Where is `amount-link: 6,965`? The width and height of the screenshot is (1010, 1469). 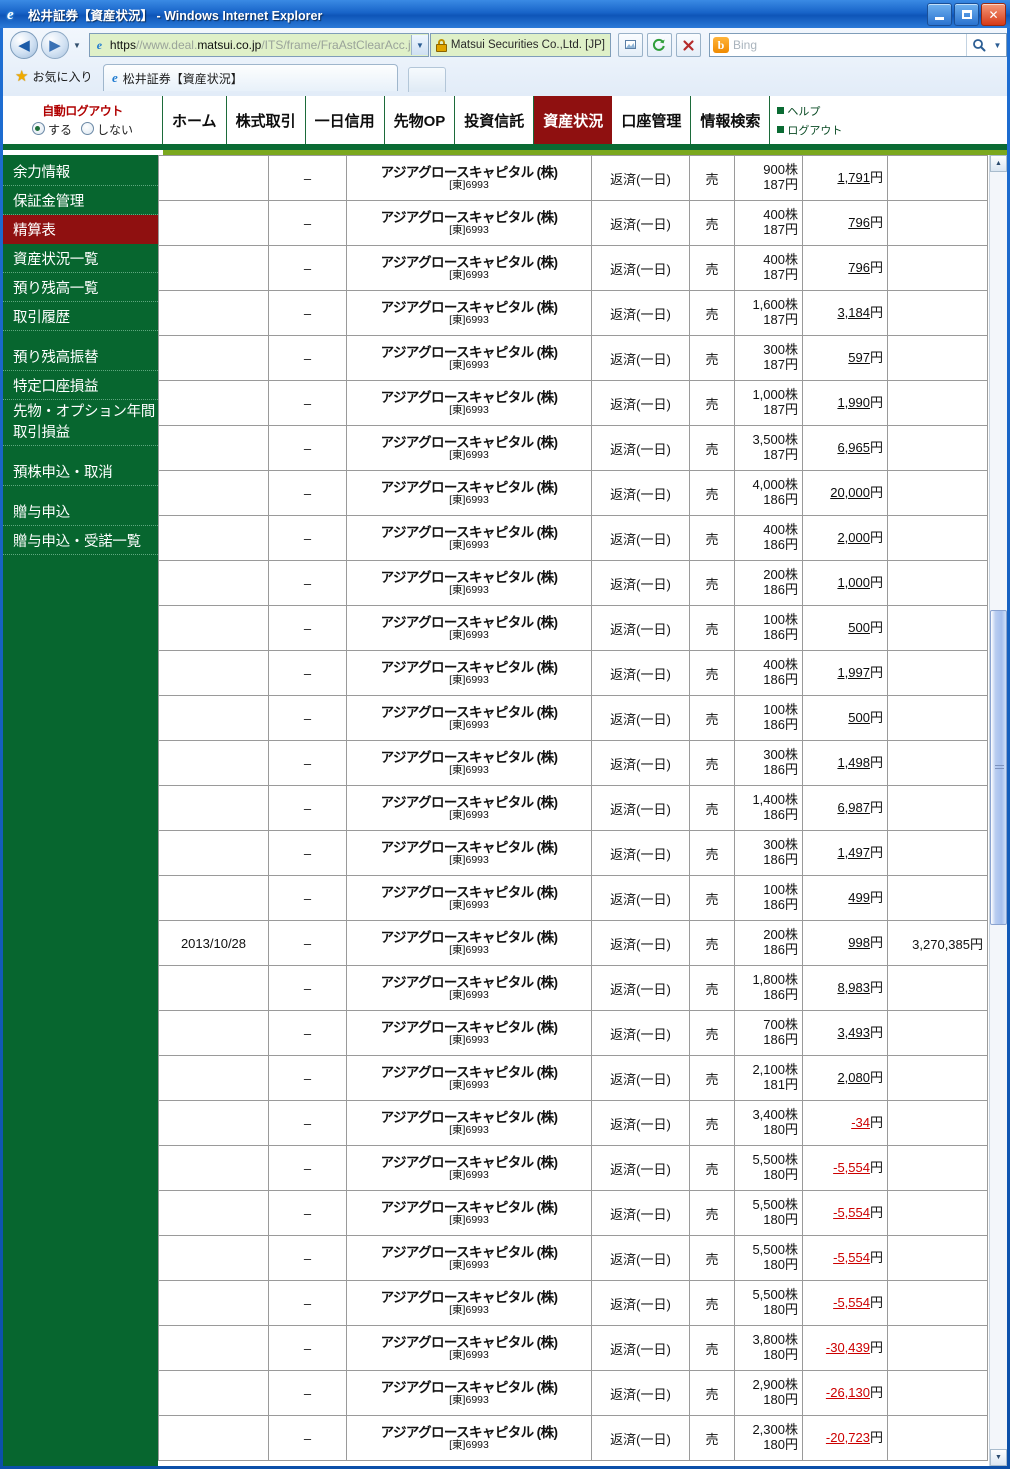 amount-link: 6,965 is located at coordinates (853, 447).